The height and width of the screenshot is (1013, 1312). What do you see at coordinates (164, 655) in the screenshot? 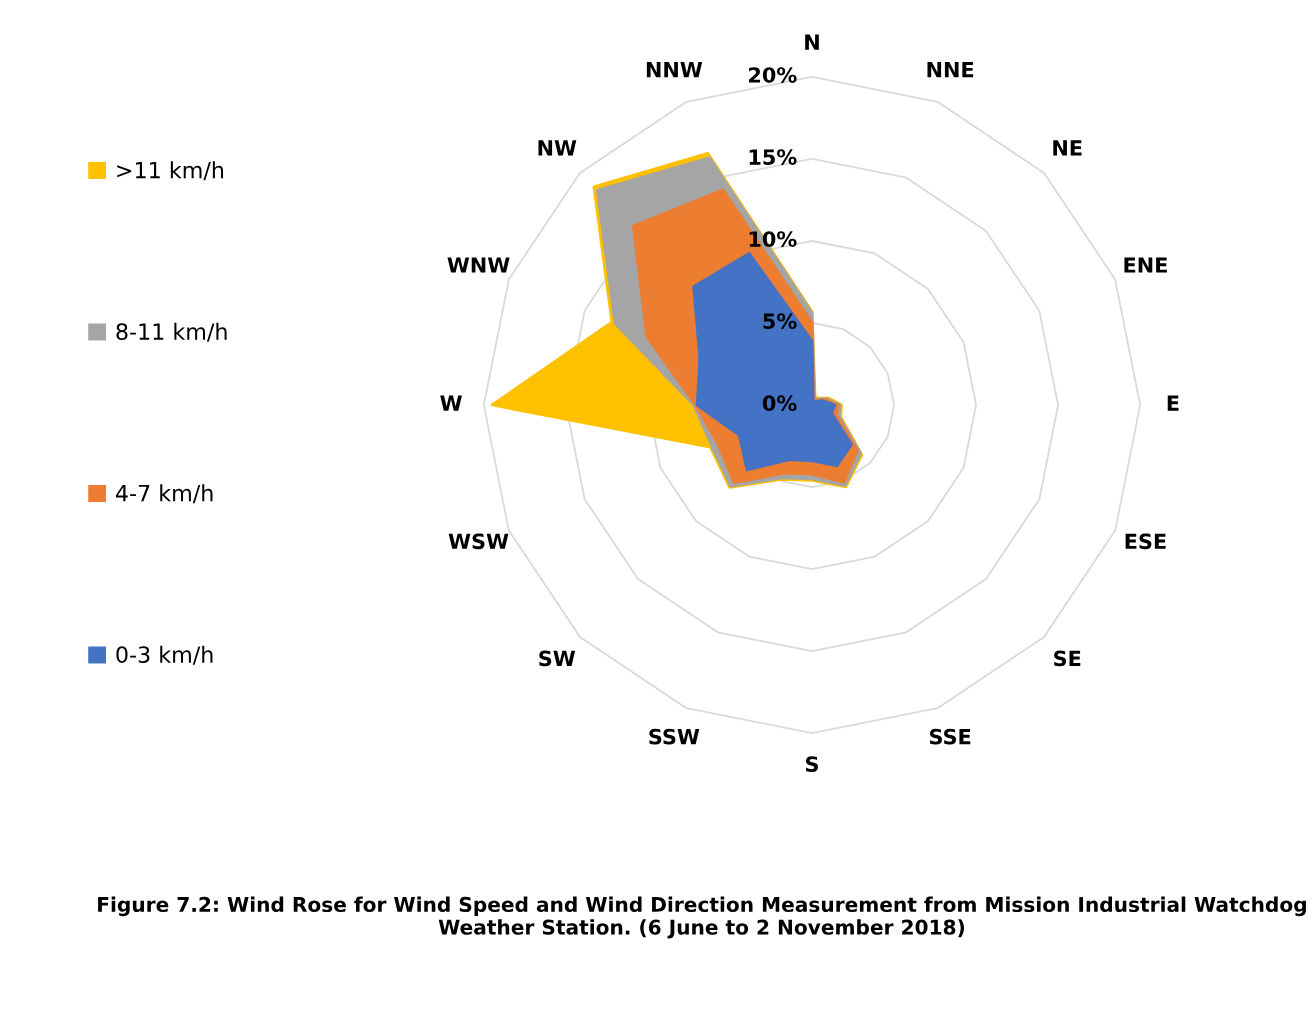
I see `legend-label: 0-3 km/h` at bounding box center [164, 655].